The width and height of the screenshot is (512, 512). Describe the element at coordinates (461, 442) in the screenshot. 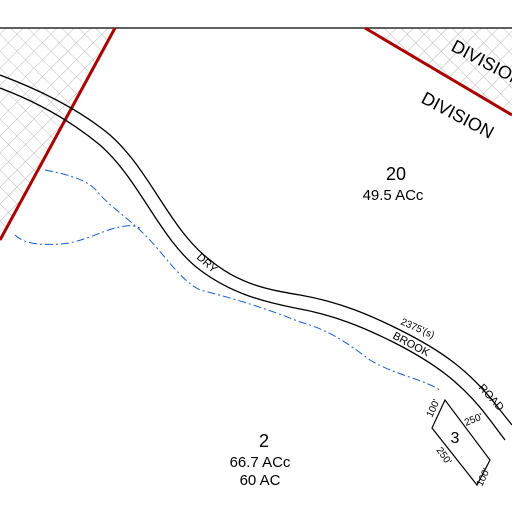

I see `parcel-boundary` at that location.